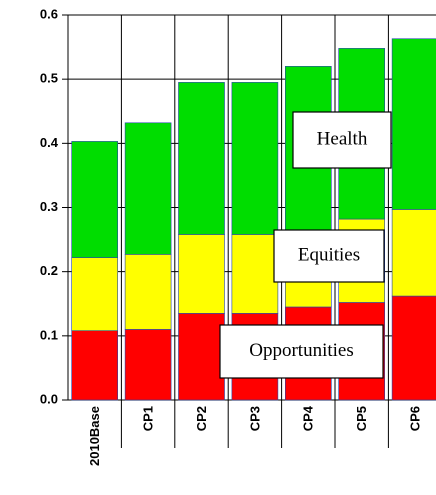 The image size is (436, 495). What do you see at coordinates (49, 142) in the screenshot?
I see `y-tick-label: 0.4` at bounding box center [49, 142].